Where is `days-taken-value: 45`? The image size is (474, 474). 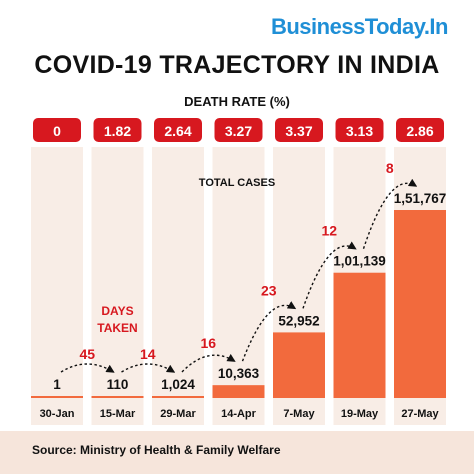 days-taken-value: 45 is located at coordinates (87, 354).